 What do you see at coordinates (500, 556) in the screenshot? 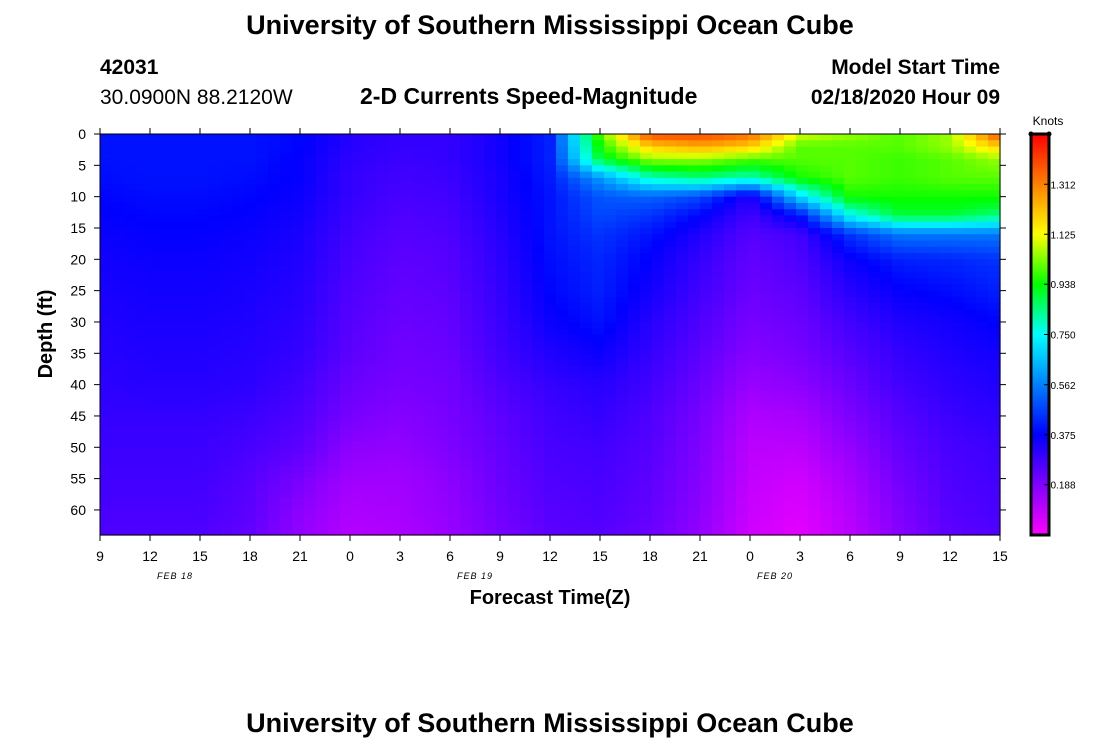
I see `x-tick-label: 9` at bounding box center [500, 556].